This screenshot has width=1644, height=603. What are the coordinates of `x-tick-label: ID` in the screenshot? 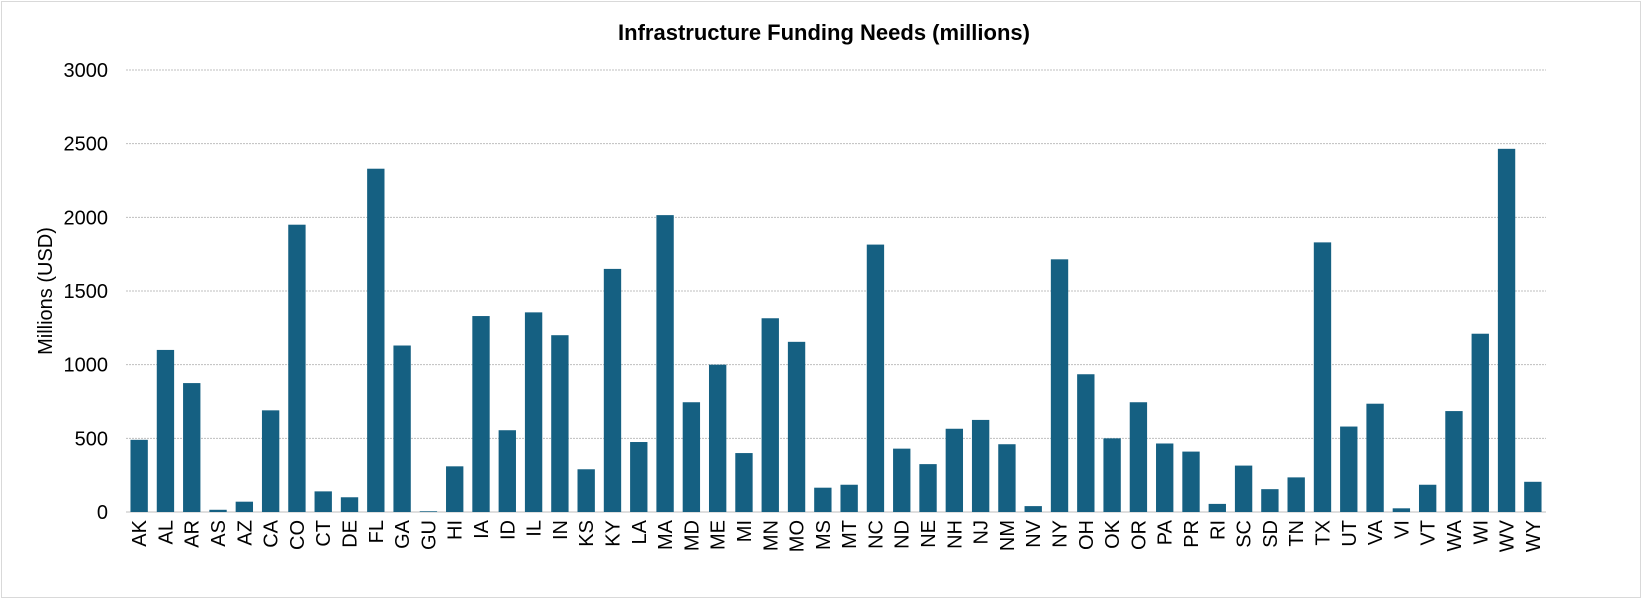 It's located at (508, 530).